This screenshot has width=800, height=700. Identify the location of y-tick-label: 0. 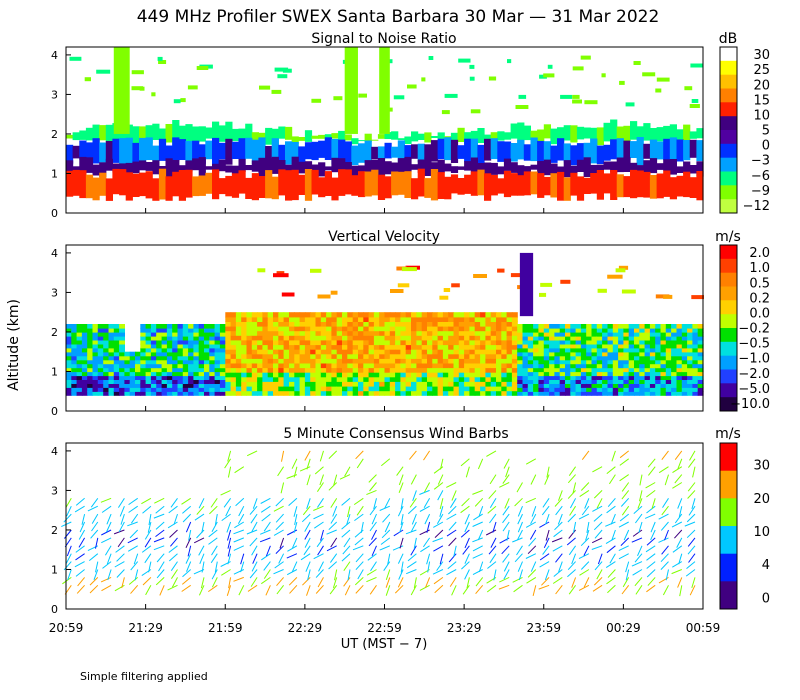
(54, 411).